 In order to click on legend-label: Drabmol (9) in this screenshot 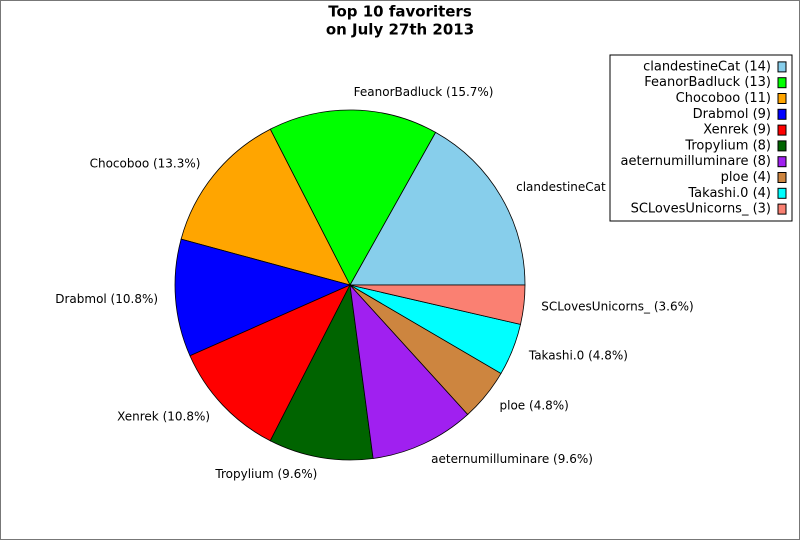, I will do `click(732, 114)`.